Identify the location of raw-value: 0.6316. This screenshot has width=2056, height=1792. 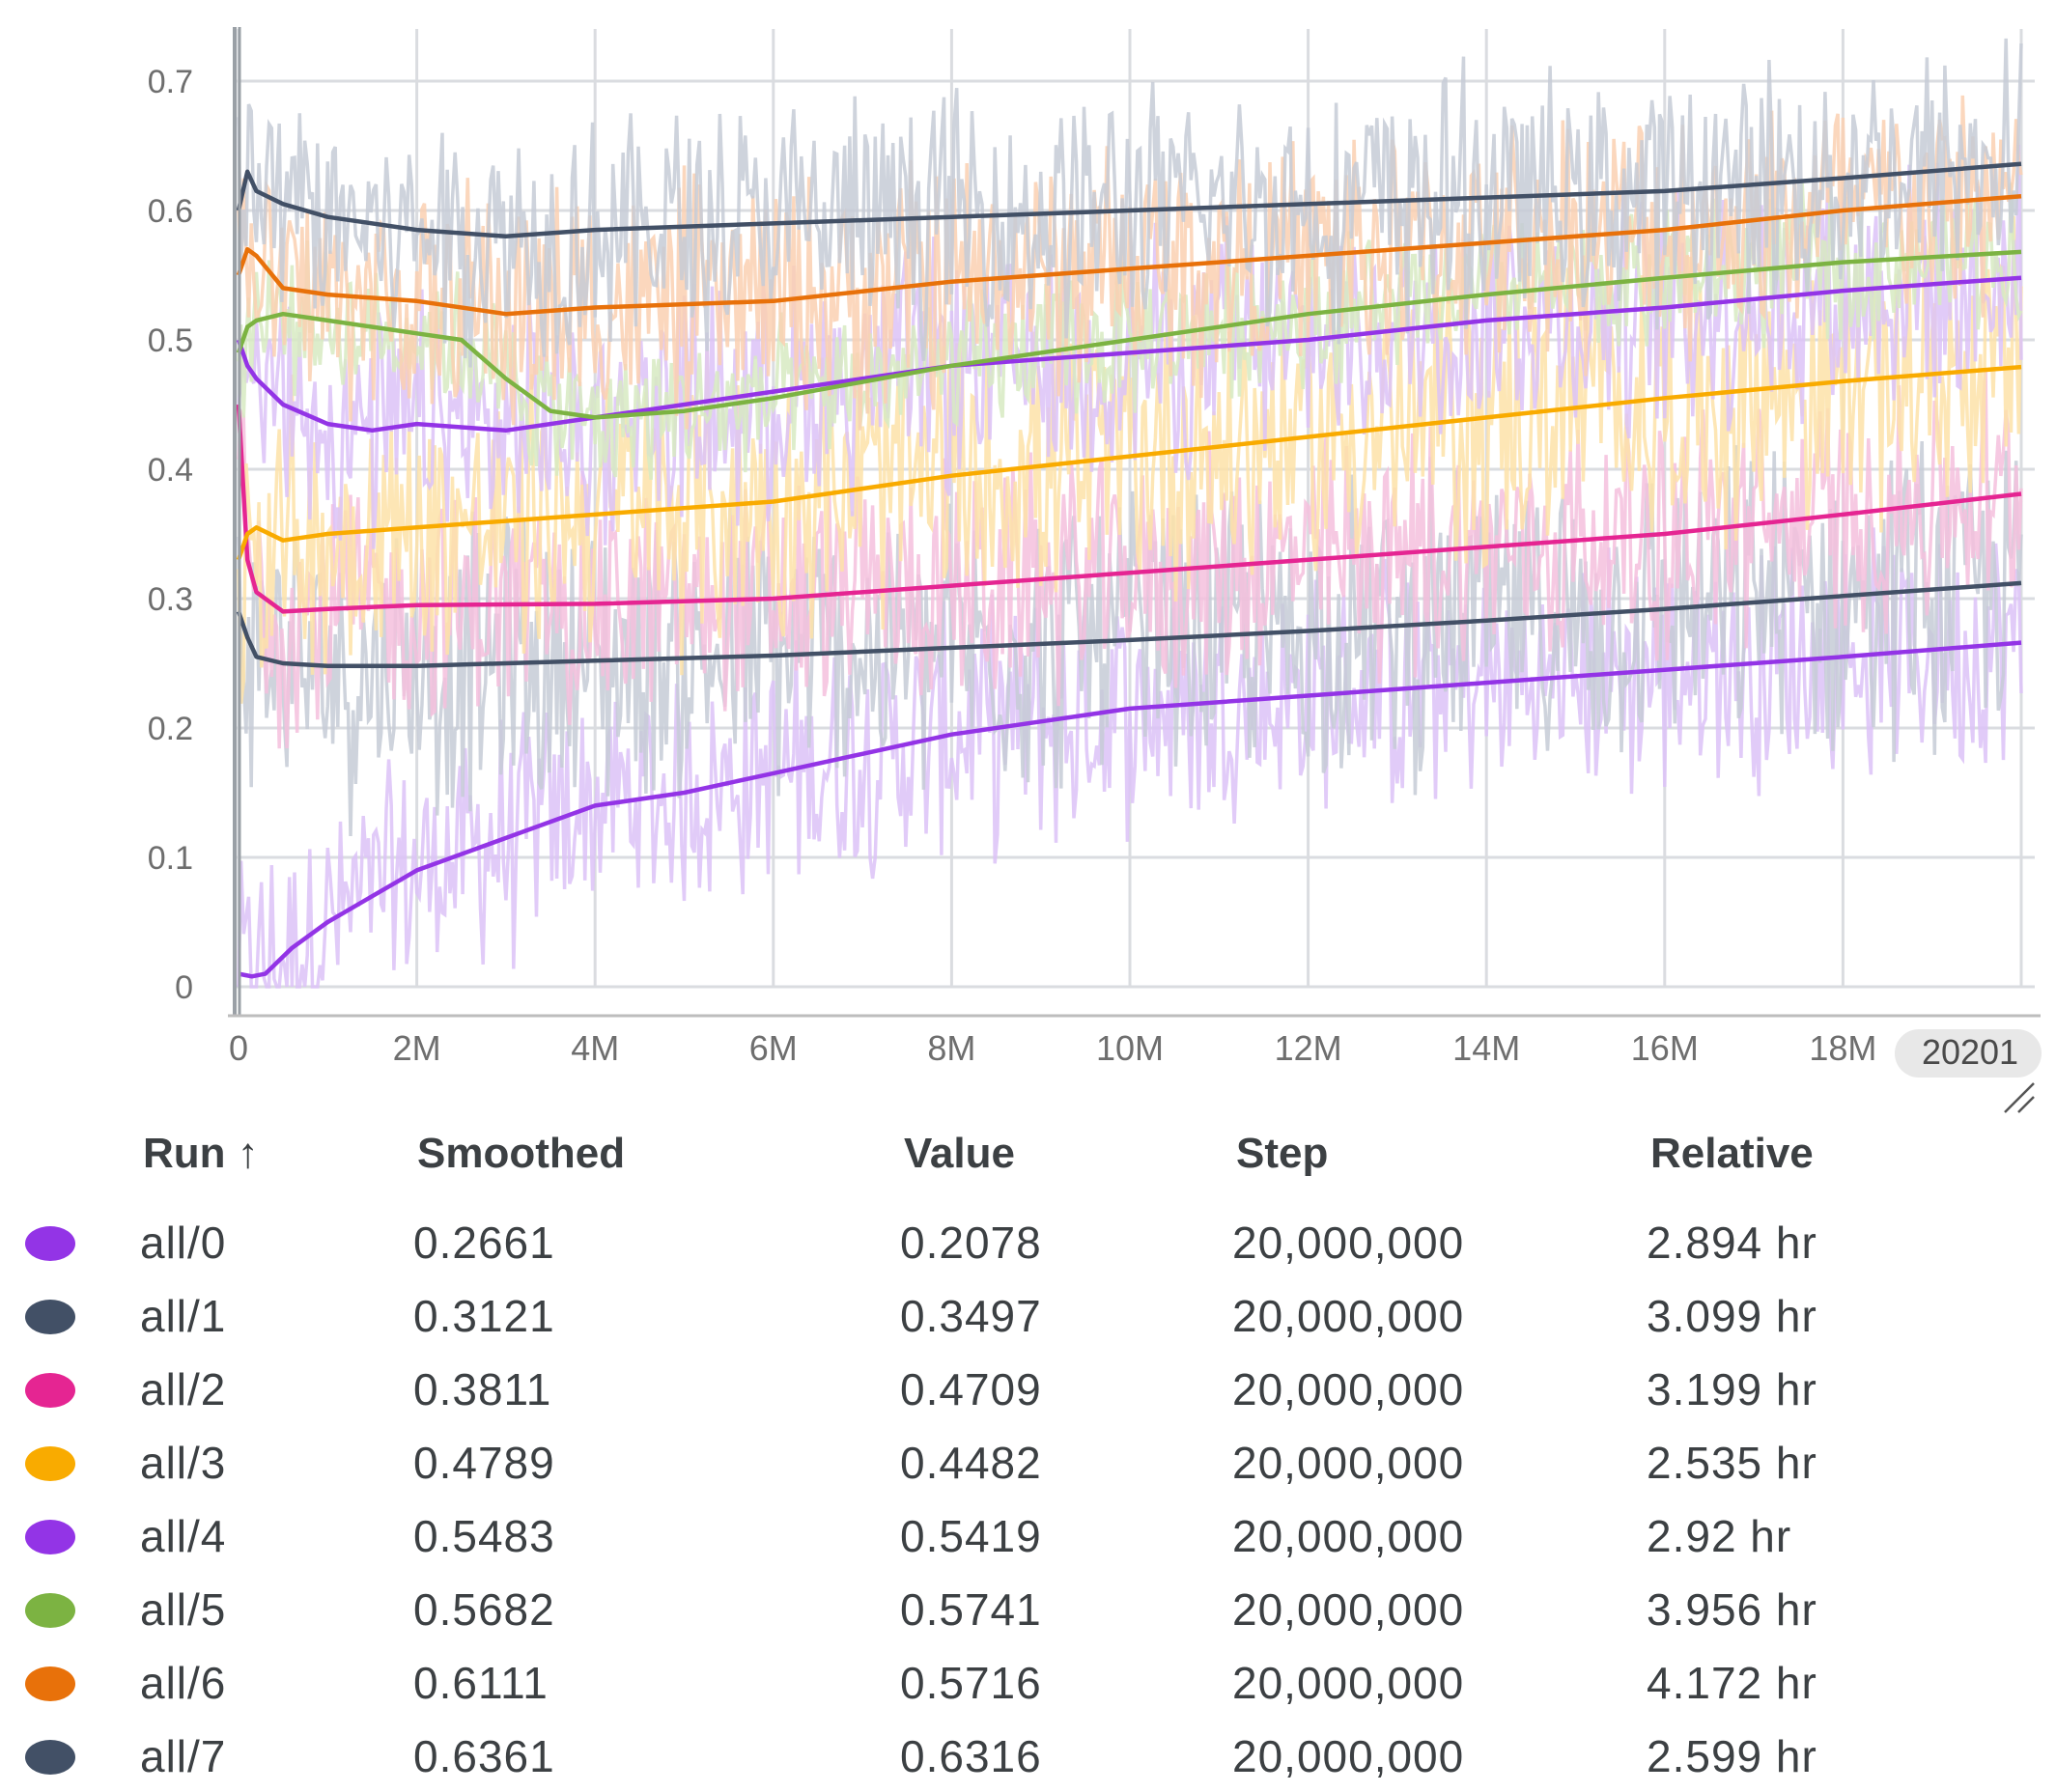
(971, 1756).